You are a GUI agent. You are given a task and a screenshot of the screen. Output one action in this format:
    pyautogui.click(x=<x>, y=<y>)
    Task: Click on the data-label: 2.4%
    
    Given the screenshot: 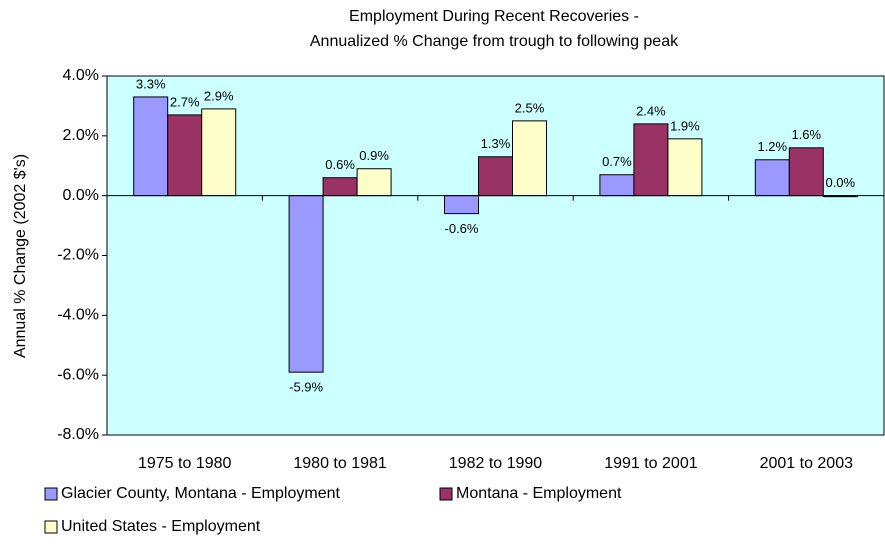 What is the action you would take?
    pyautogui.click(x=651, y=110)
    